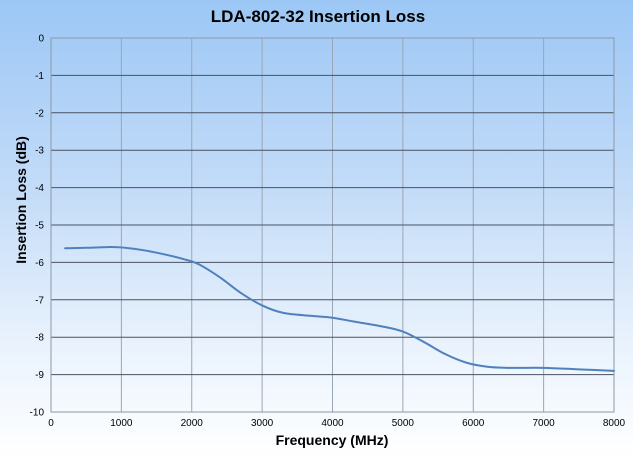 The image size is (633, 458). I want to click on x-tick-label: 1000, so click(121, 423).